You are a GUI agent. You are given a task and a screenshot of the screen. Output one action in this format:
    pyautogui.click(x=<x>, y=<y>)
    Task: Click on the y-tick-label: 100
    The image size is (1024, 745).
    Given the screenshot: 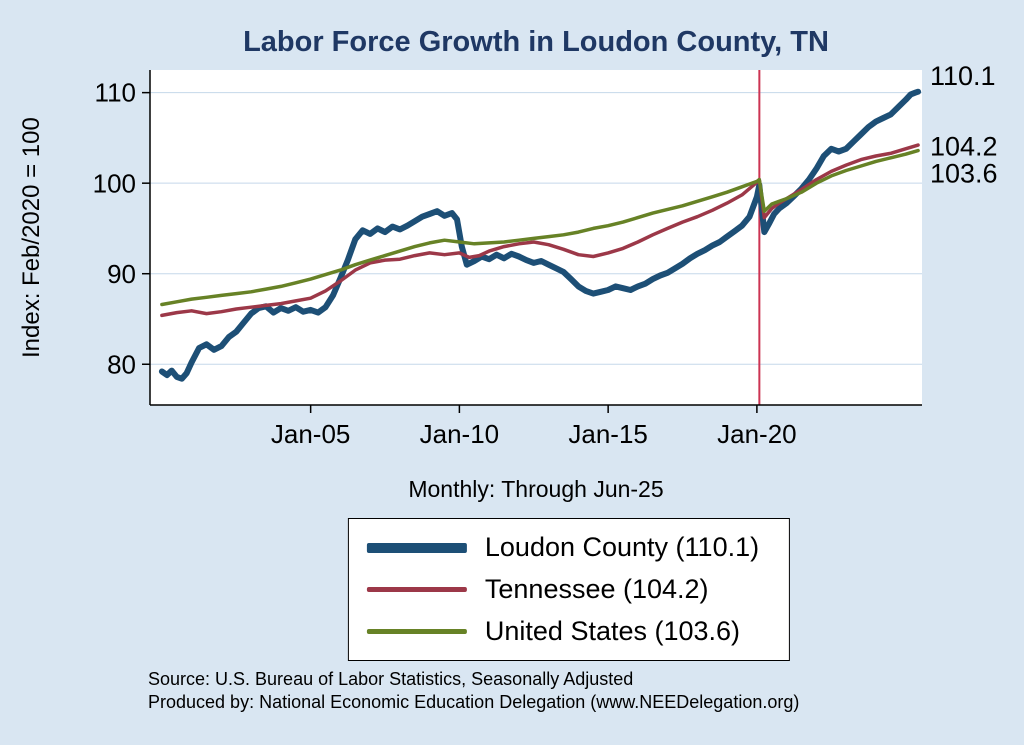 What is the action you would take?
    pyautogui.click(x=114, y=183)
    